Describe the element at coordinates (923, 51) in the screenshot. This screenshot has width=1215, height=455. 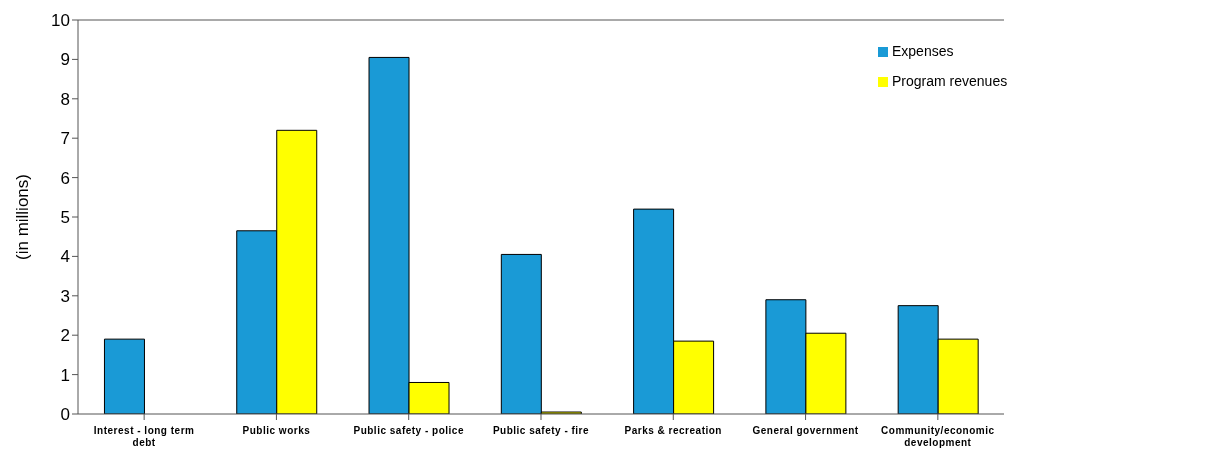
I see `legend-label: Expenses` at that location.